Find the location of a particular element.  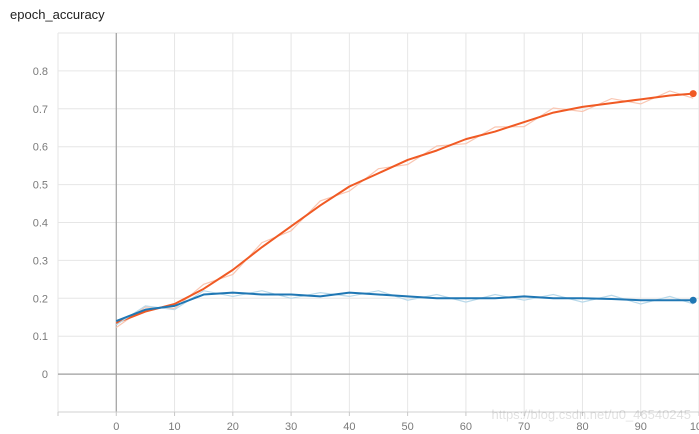

x-tick-label: 20 is located at coordinates (233, 427).